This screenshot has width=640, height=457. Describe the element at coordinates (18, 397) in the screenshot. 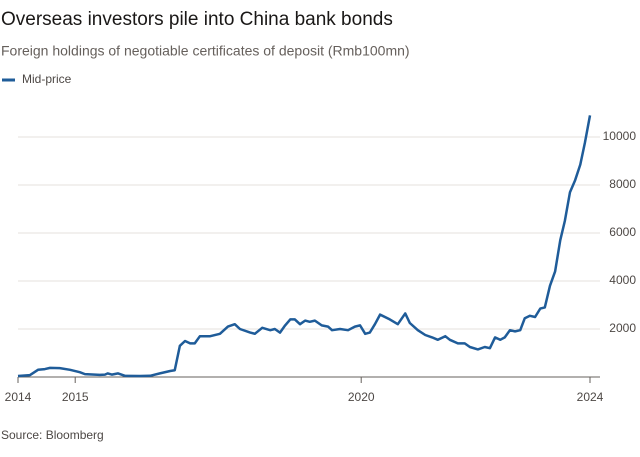

I see `x-tick-label: 2014` at that location.